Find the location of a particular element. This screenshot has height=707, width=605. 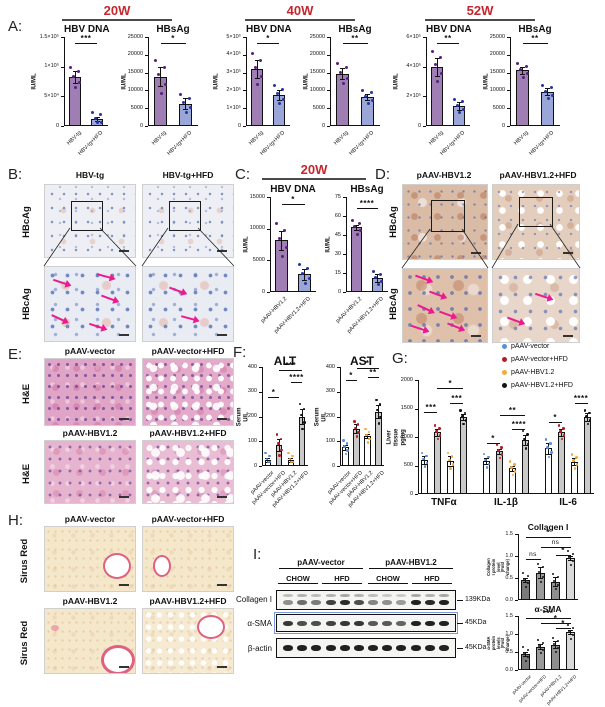

micrograph-hbcag-hbv-tg-hfd-magnified is located at coordinates (188, 304).